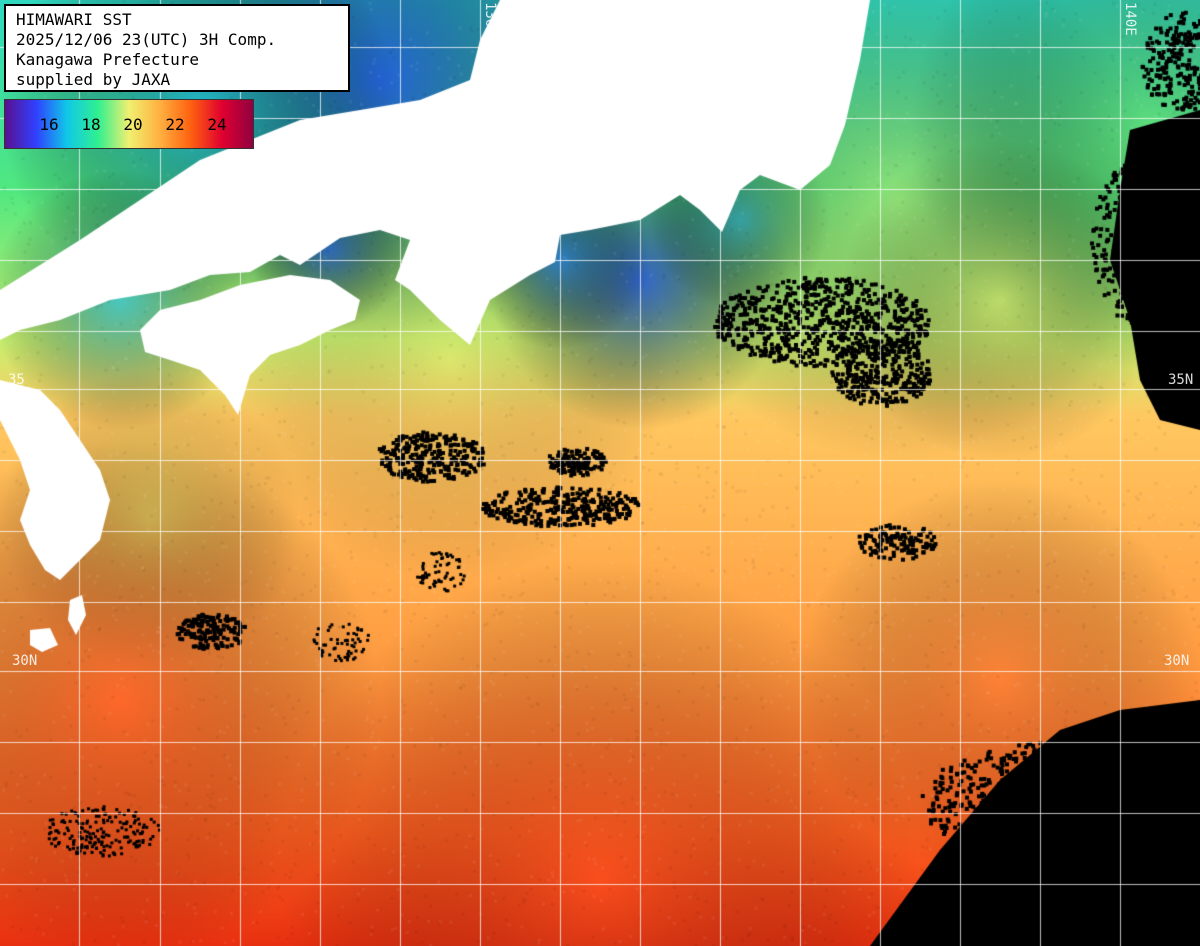  Describe the element at coordinates (216, 124) in the screenshot. I see `legend-tick-24: 24` at that location.